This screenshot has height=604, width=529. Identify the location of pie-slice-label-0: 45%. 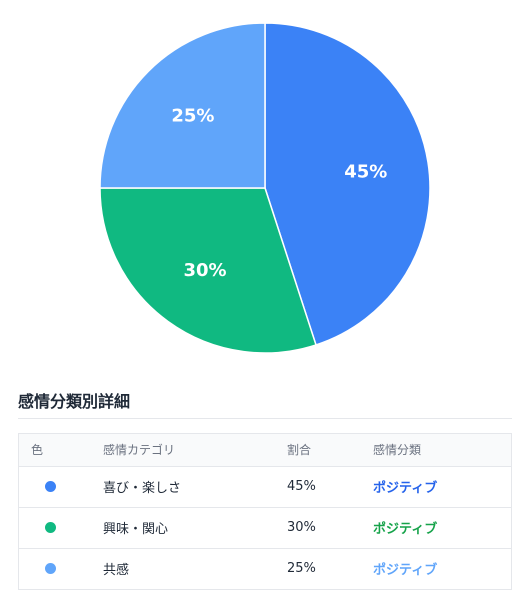
(365, 172).